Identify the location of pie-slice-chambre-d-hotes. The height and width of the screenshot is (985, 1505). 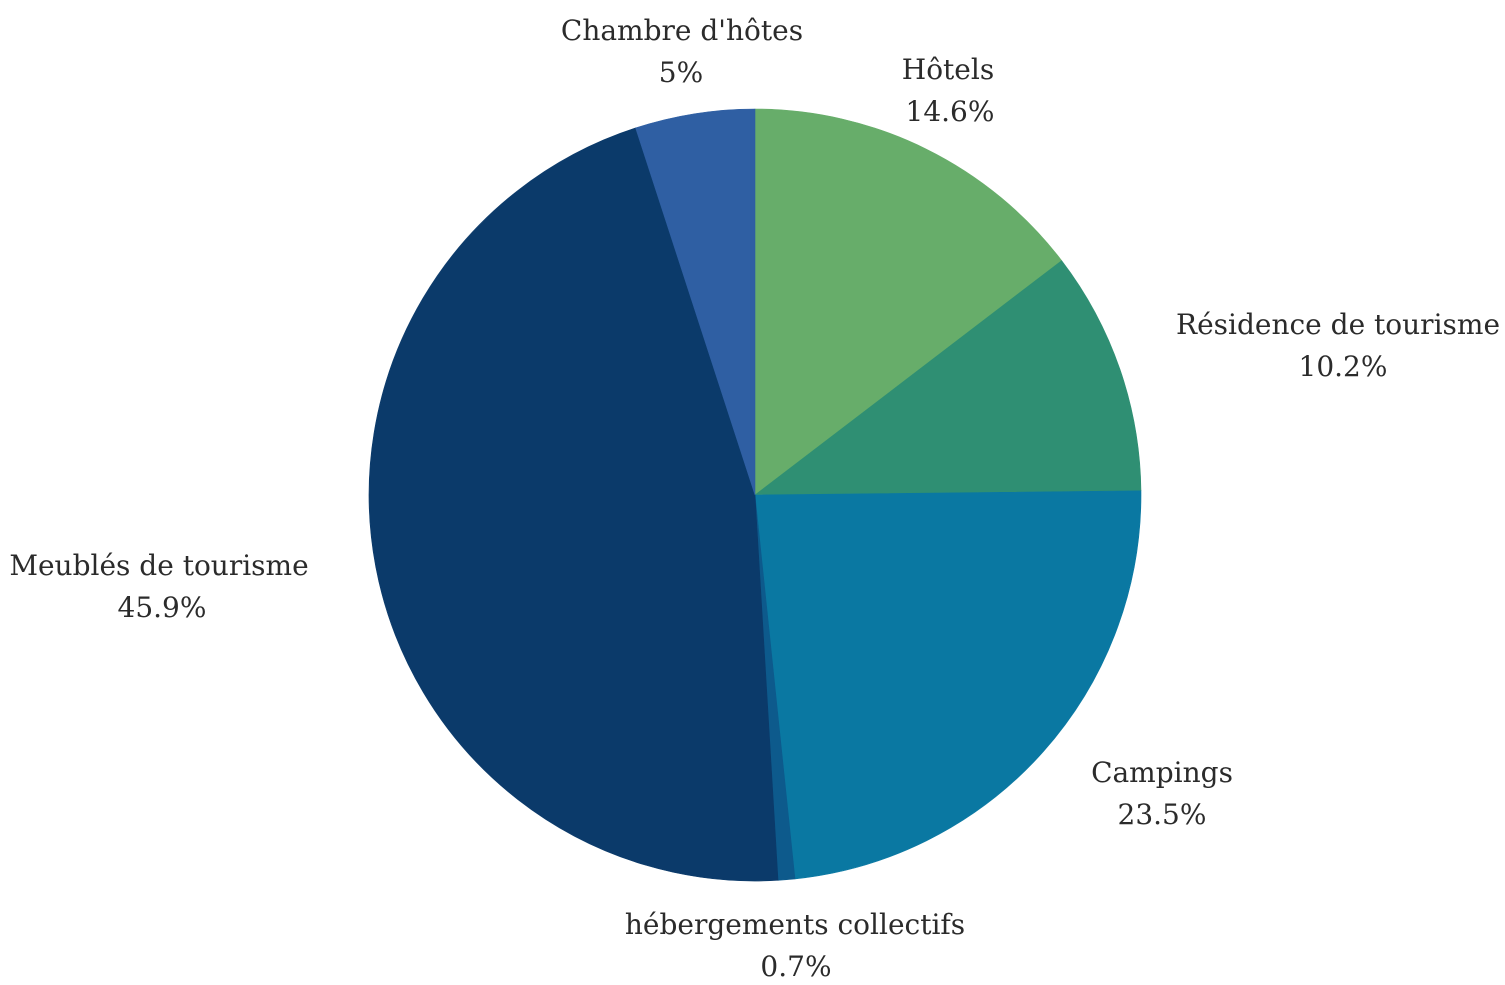
(695, 302).